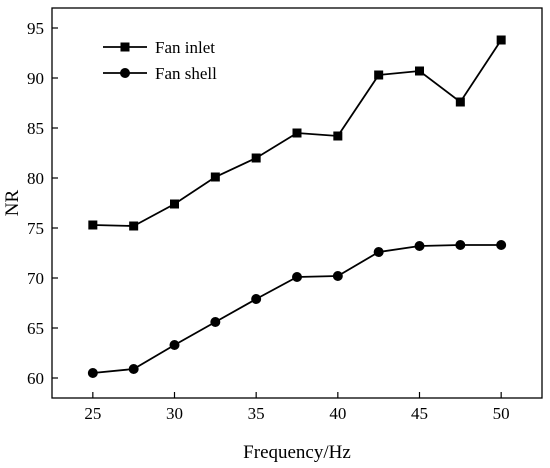 This screenshot has height=468, width=550. I want to click on legend: Fan inlet Fan shell, so click(160, 60).